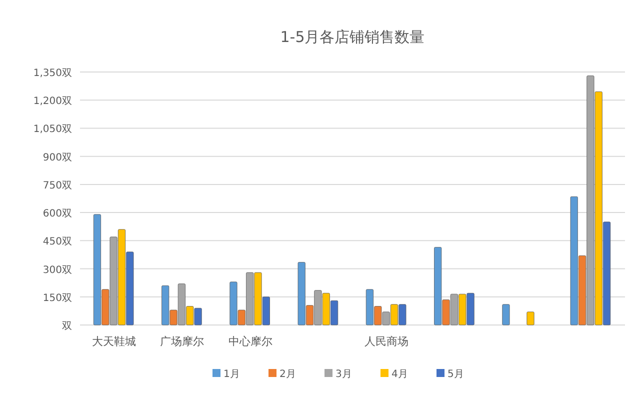  Describe the element at coordinates (57, 186) in the screenshot. I see `y-tick-label: 750双` at that location.